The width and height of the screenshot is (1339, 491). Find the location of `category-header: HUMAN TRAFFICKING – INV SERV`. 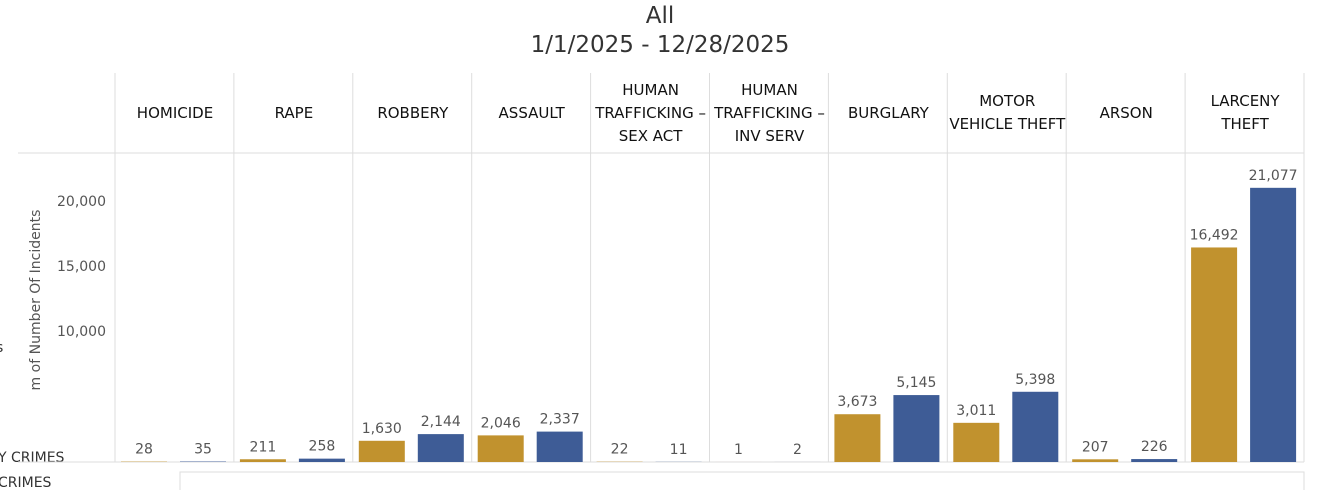

category-header: HUMAN TRAFFICKING – INV SERV is located at coordinates (769, 113).